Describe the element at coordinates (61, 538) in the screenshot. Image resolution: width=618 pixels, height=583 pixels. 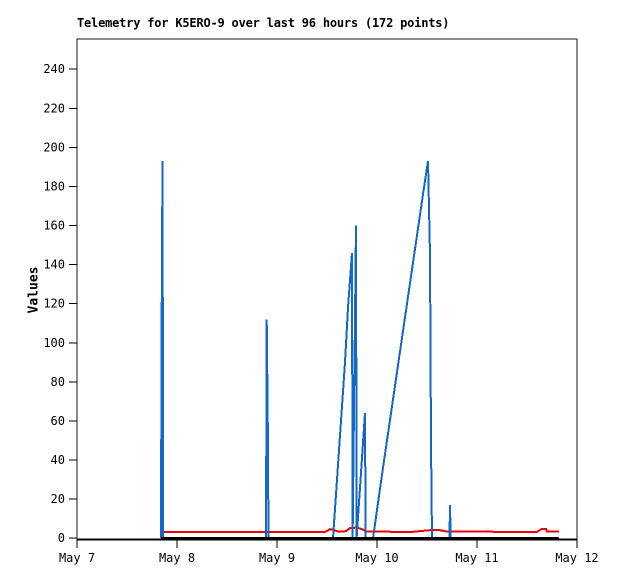
I see `y-tick-label: 0` at that location.